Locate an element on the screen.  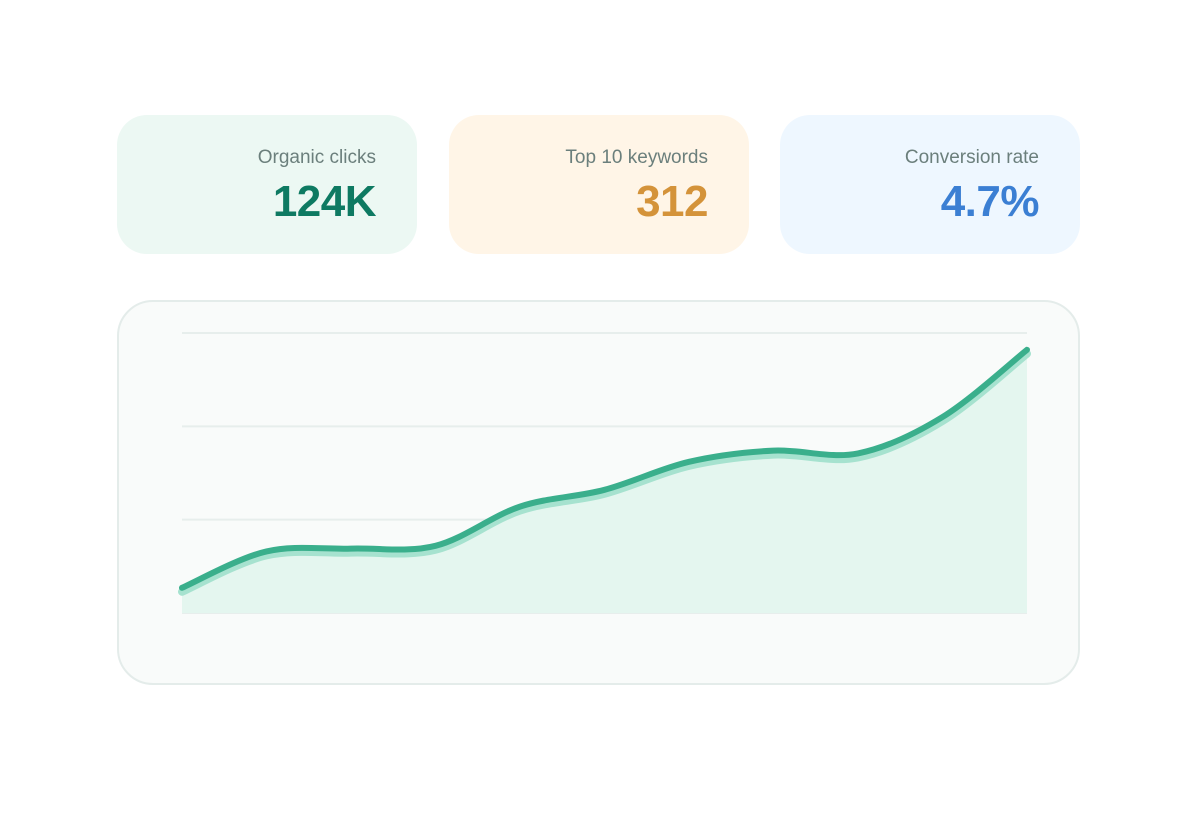
stat-card-organic-clicks: Organic clicks 124K is located at coordinates (267, 184).